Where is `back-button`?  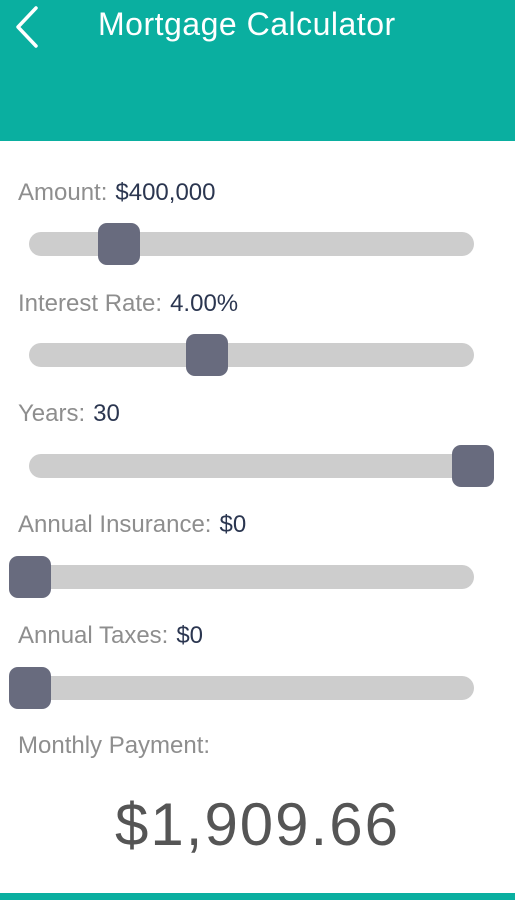 back-button is located at coordinates (30, 27).